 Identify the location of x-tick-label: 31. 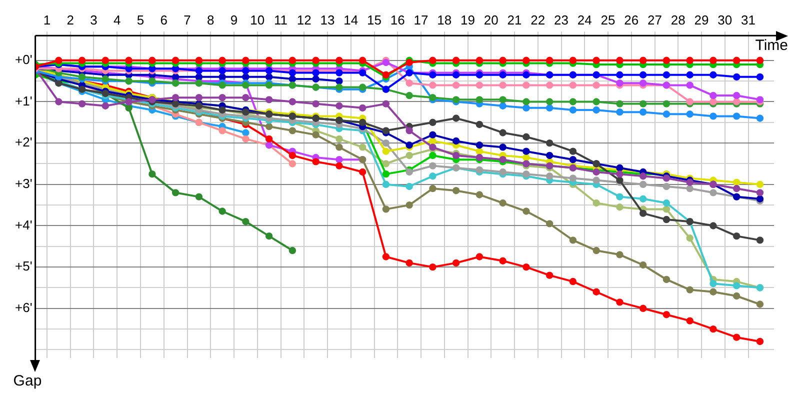
(748, 20).